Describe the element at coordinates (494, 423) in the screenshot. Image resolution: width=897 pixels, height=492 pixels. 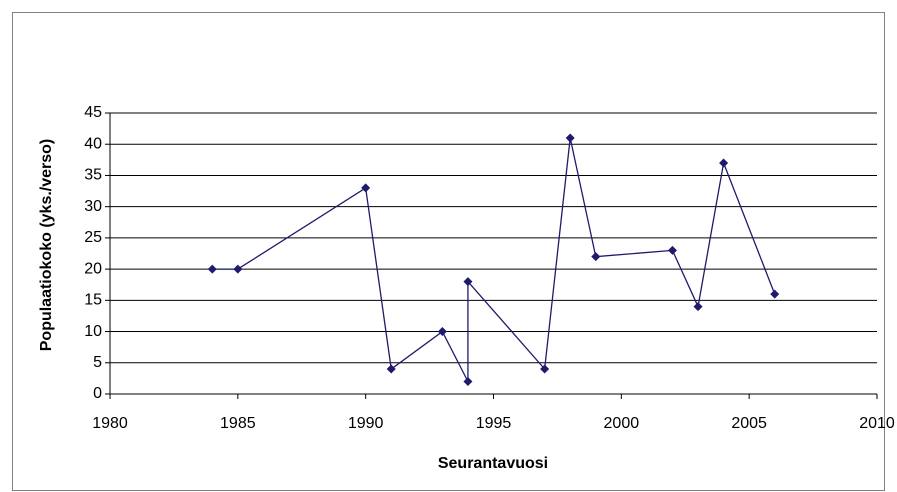
I see `x-tick-label: 1995` at that location.